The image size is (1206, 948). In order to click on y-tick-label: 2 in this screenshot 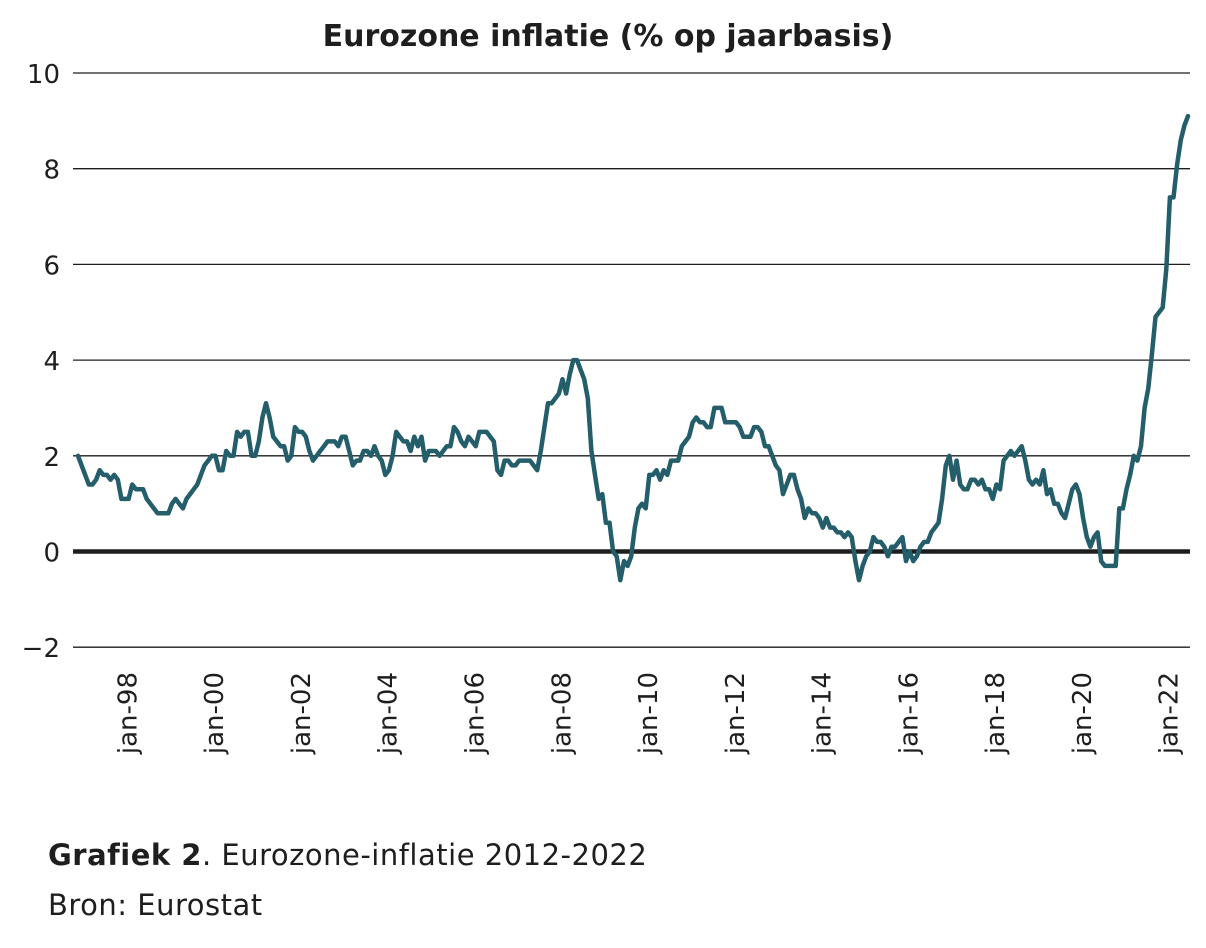, I will do `click(51, 458)`.